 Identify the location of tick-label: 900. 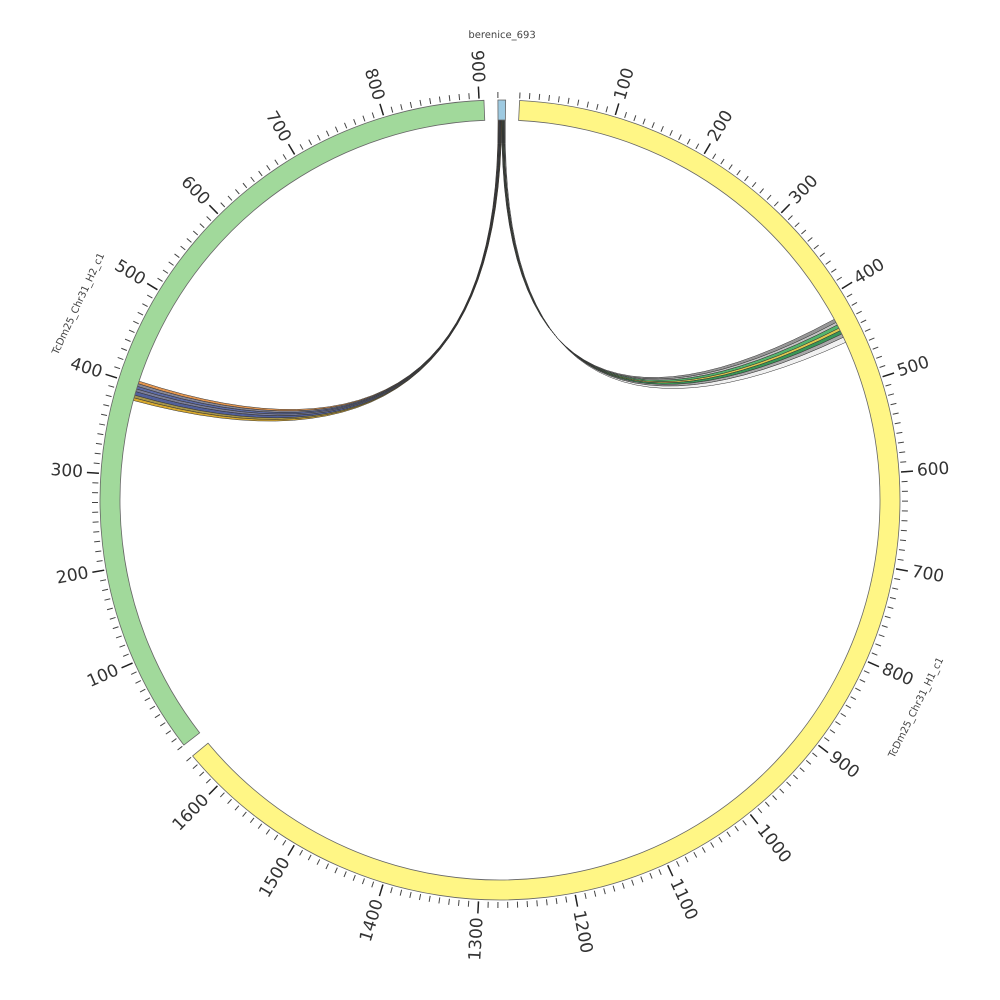
(477, 66).